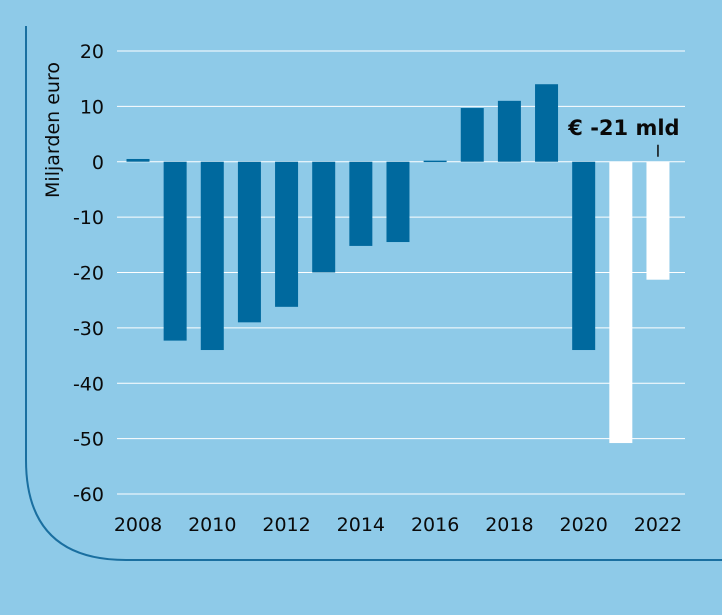  Describe the element at coordinates (88, 329) in the screenshot. I see `y-tick-label: -30` at that location.